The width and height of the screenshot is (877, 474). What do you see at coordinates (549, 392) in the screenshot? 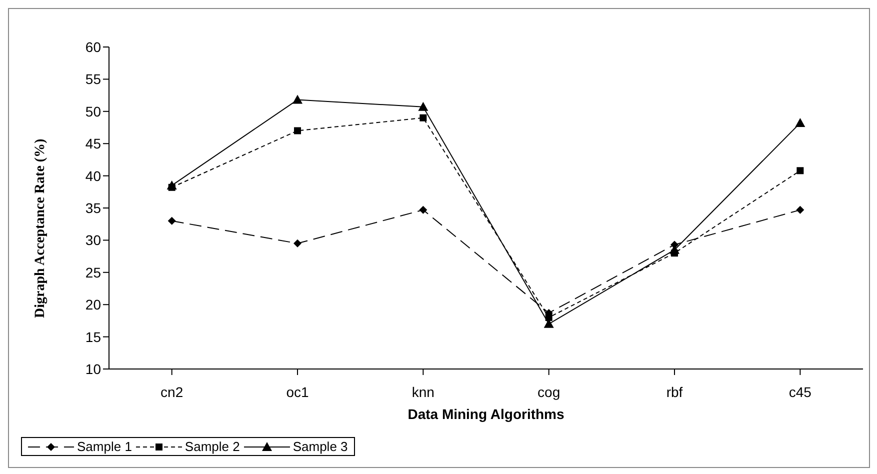
I see `x-tick-label: cog` at bounding box center [549, 392].